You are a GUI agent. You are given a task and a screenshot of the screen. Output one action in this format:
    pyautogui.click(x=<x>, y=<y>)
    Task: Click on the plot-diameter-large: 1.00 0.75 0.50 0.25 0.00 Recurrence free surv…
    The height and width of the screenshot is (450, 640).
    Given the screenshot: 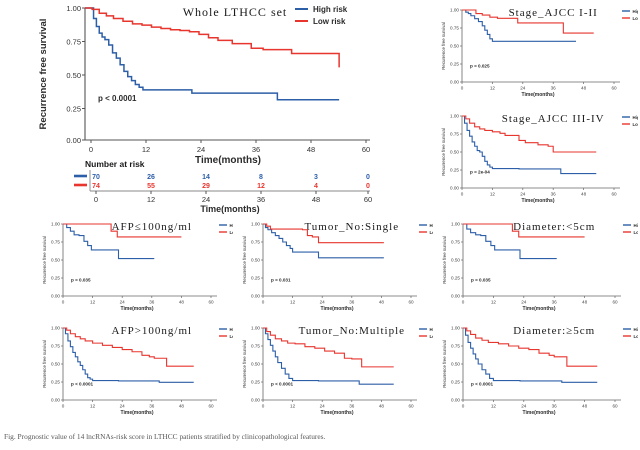 What is the action you would take?
    pyautogui.click(x=540, y=370)
    